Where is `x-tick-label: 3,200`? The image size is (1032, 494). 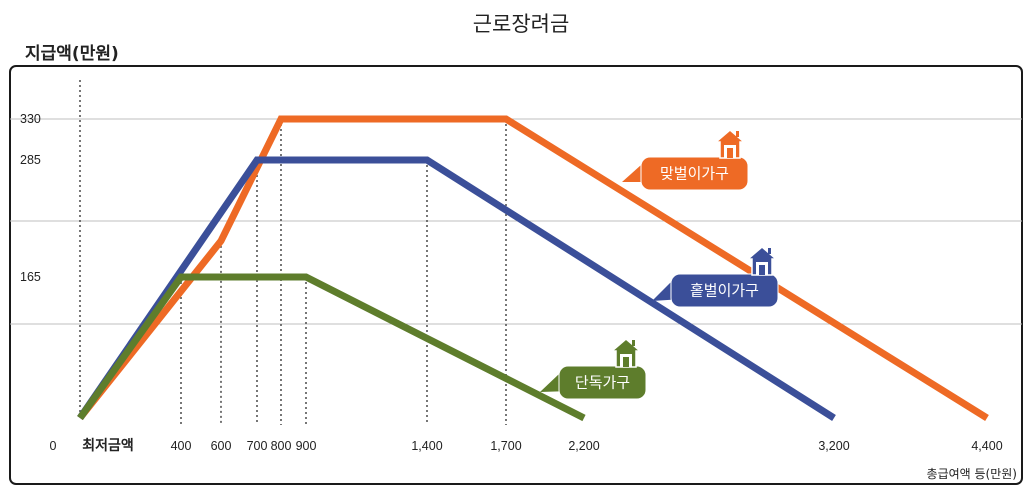
x-tick-label: 3,200 is located at coordinates (833, 446).